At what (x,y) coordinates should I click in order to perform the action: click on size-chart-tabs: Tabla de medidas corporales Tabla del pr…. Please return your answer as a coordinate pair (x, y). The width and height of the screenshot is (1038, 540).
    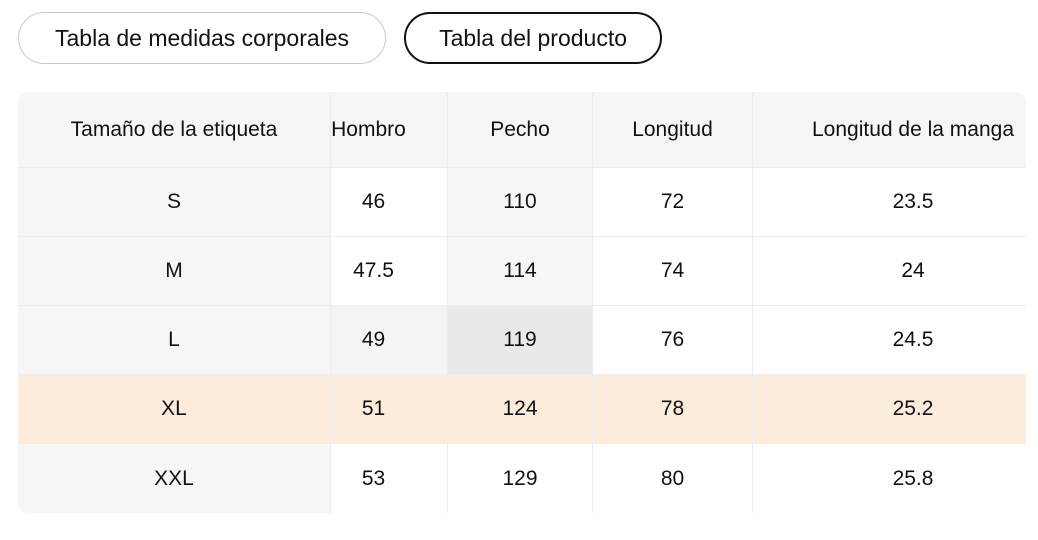
    Looking at the image, I should click on (519, 32).